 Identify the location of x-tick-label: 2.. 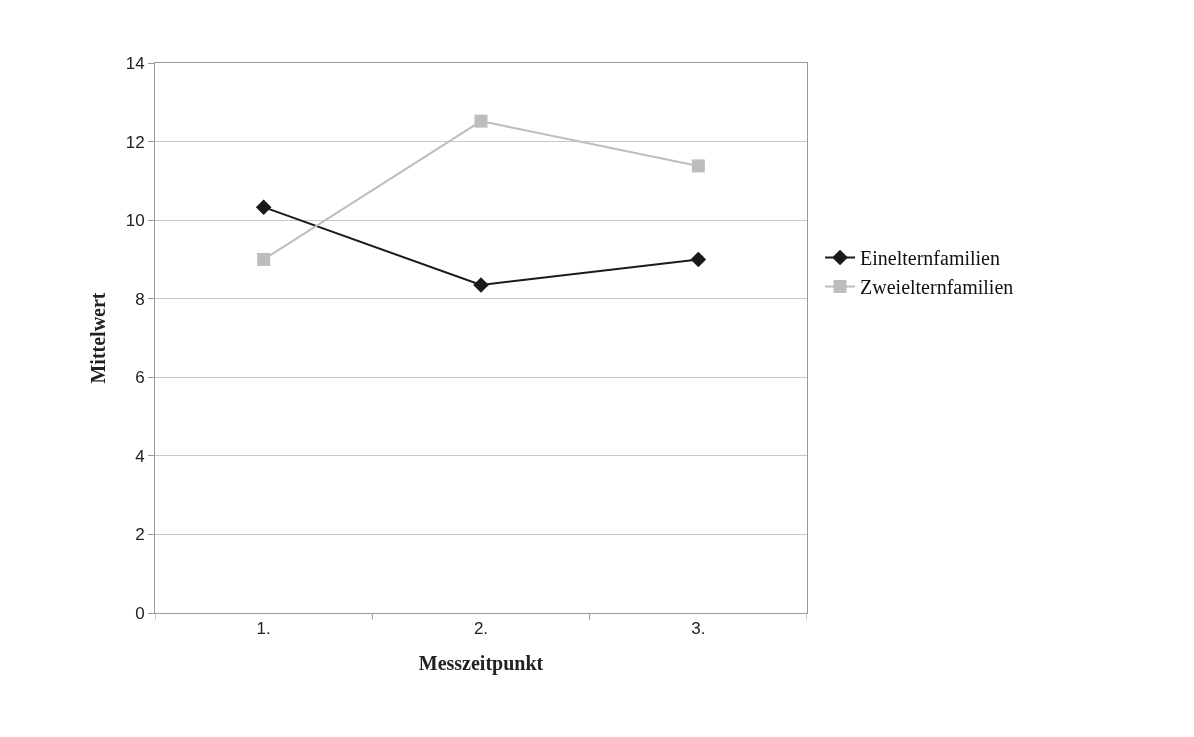
(481, 629).